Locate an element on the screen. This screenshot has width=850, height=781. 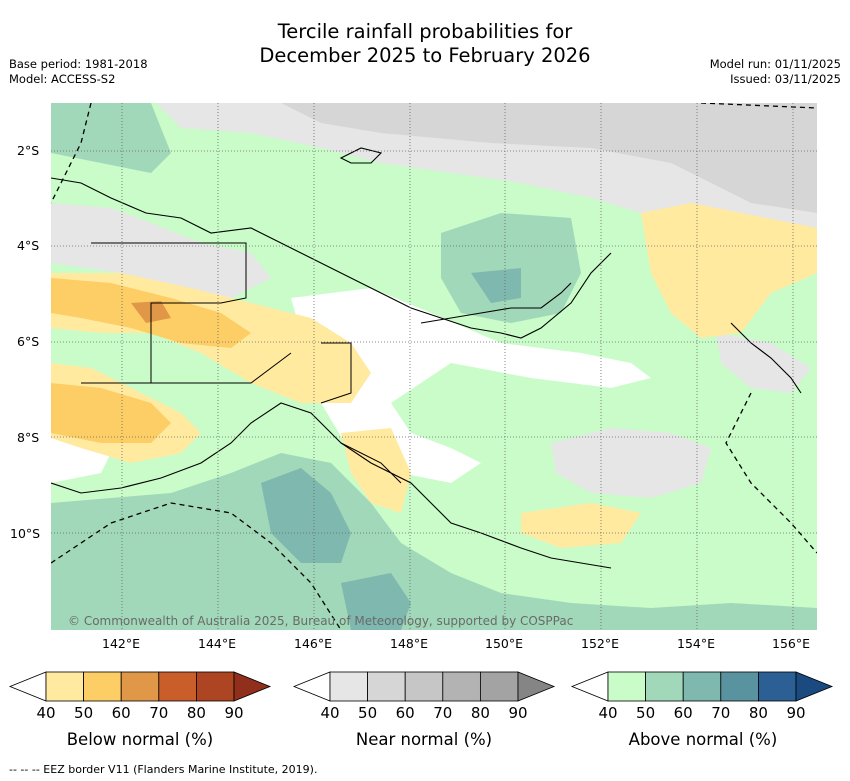
below-normal-title: Below normal (%) is located at coordinates (140, 739).